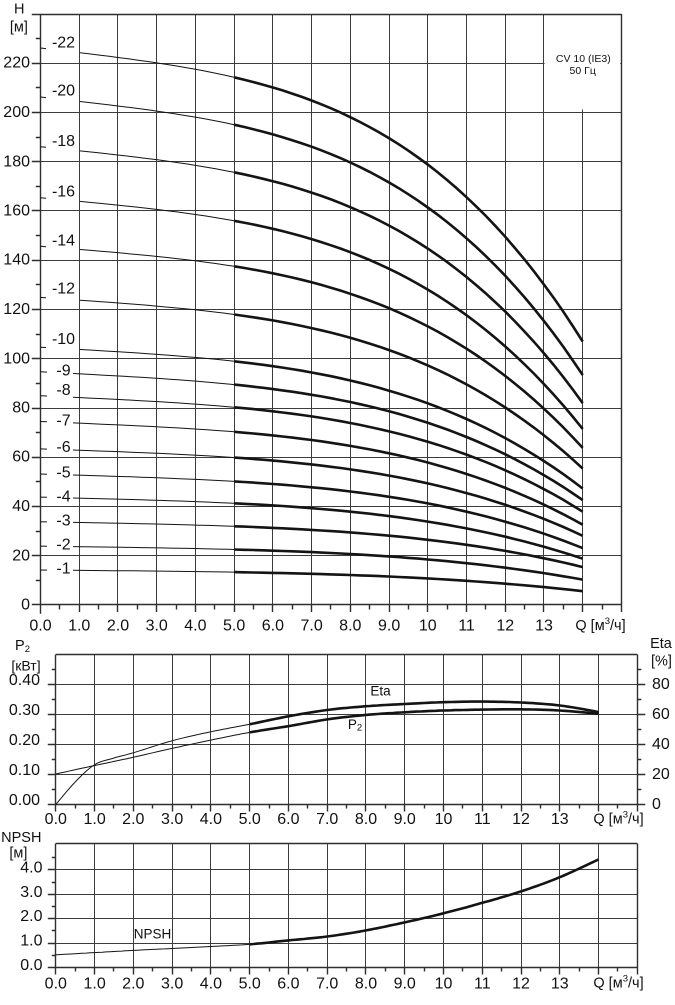 The width and height of the screenshot is (675, 1005). I want to click on svg-text: 100, so click(16, 358).